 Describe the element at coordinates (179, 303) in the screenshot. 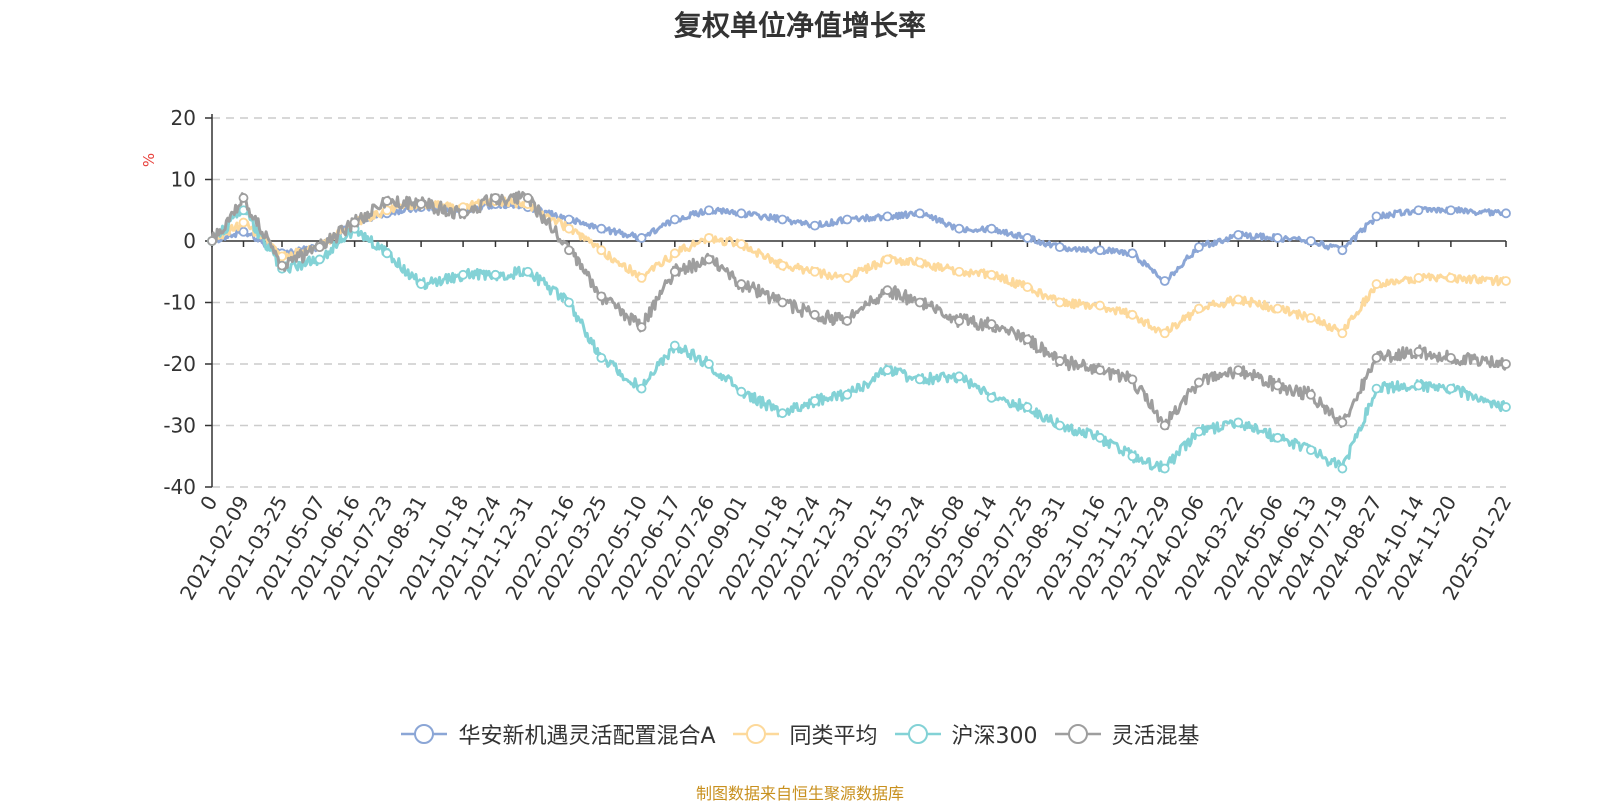

I see `y-tick-label: -10` at that location.